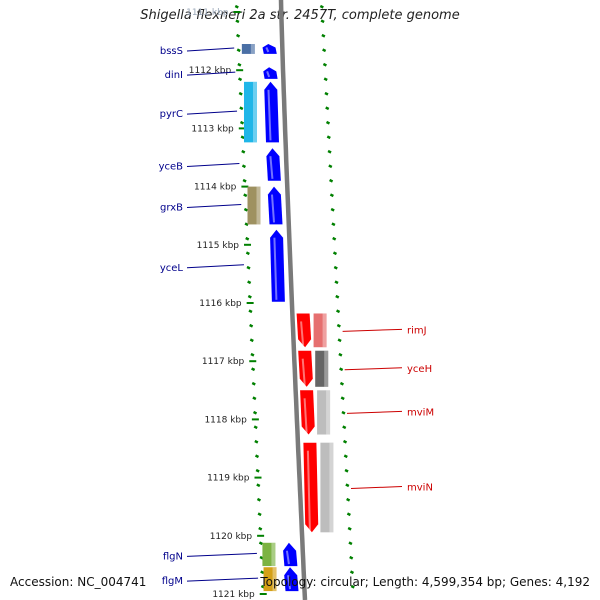  I want to click on genome-backbone, so click(293, 300).